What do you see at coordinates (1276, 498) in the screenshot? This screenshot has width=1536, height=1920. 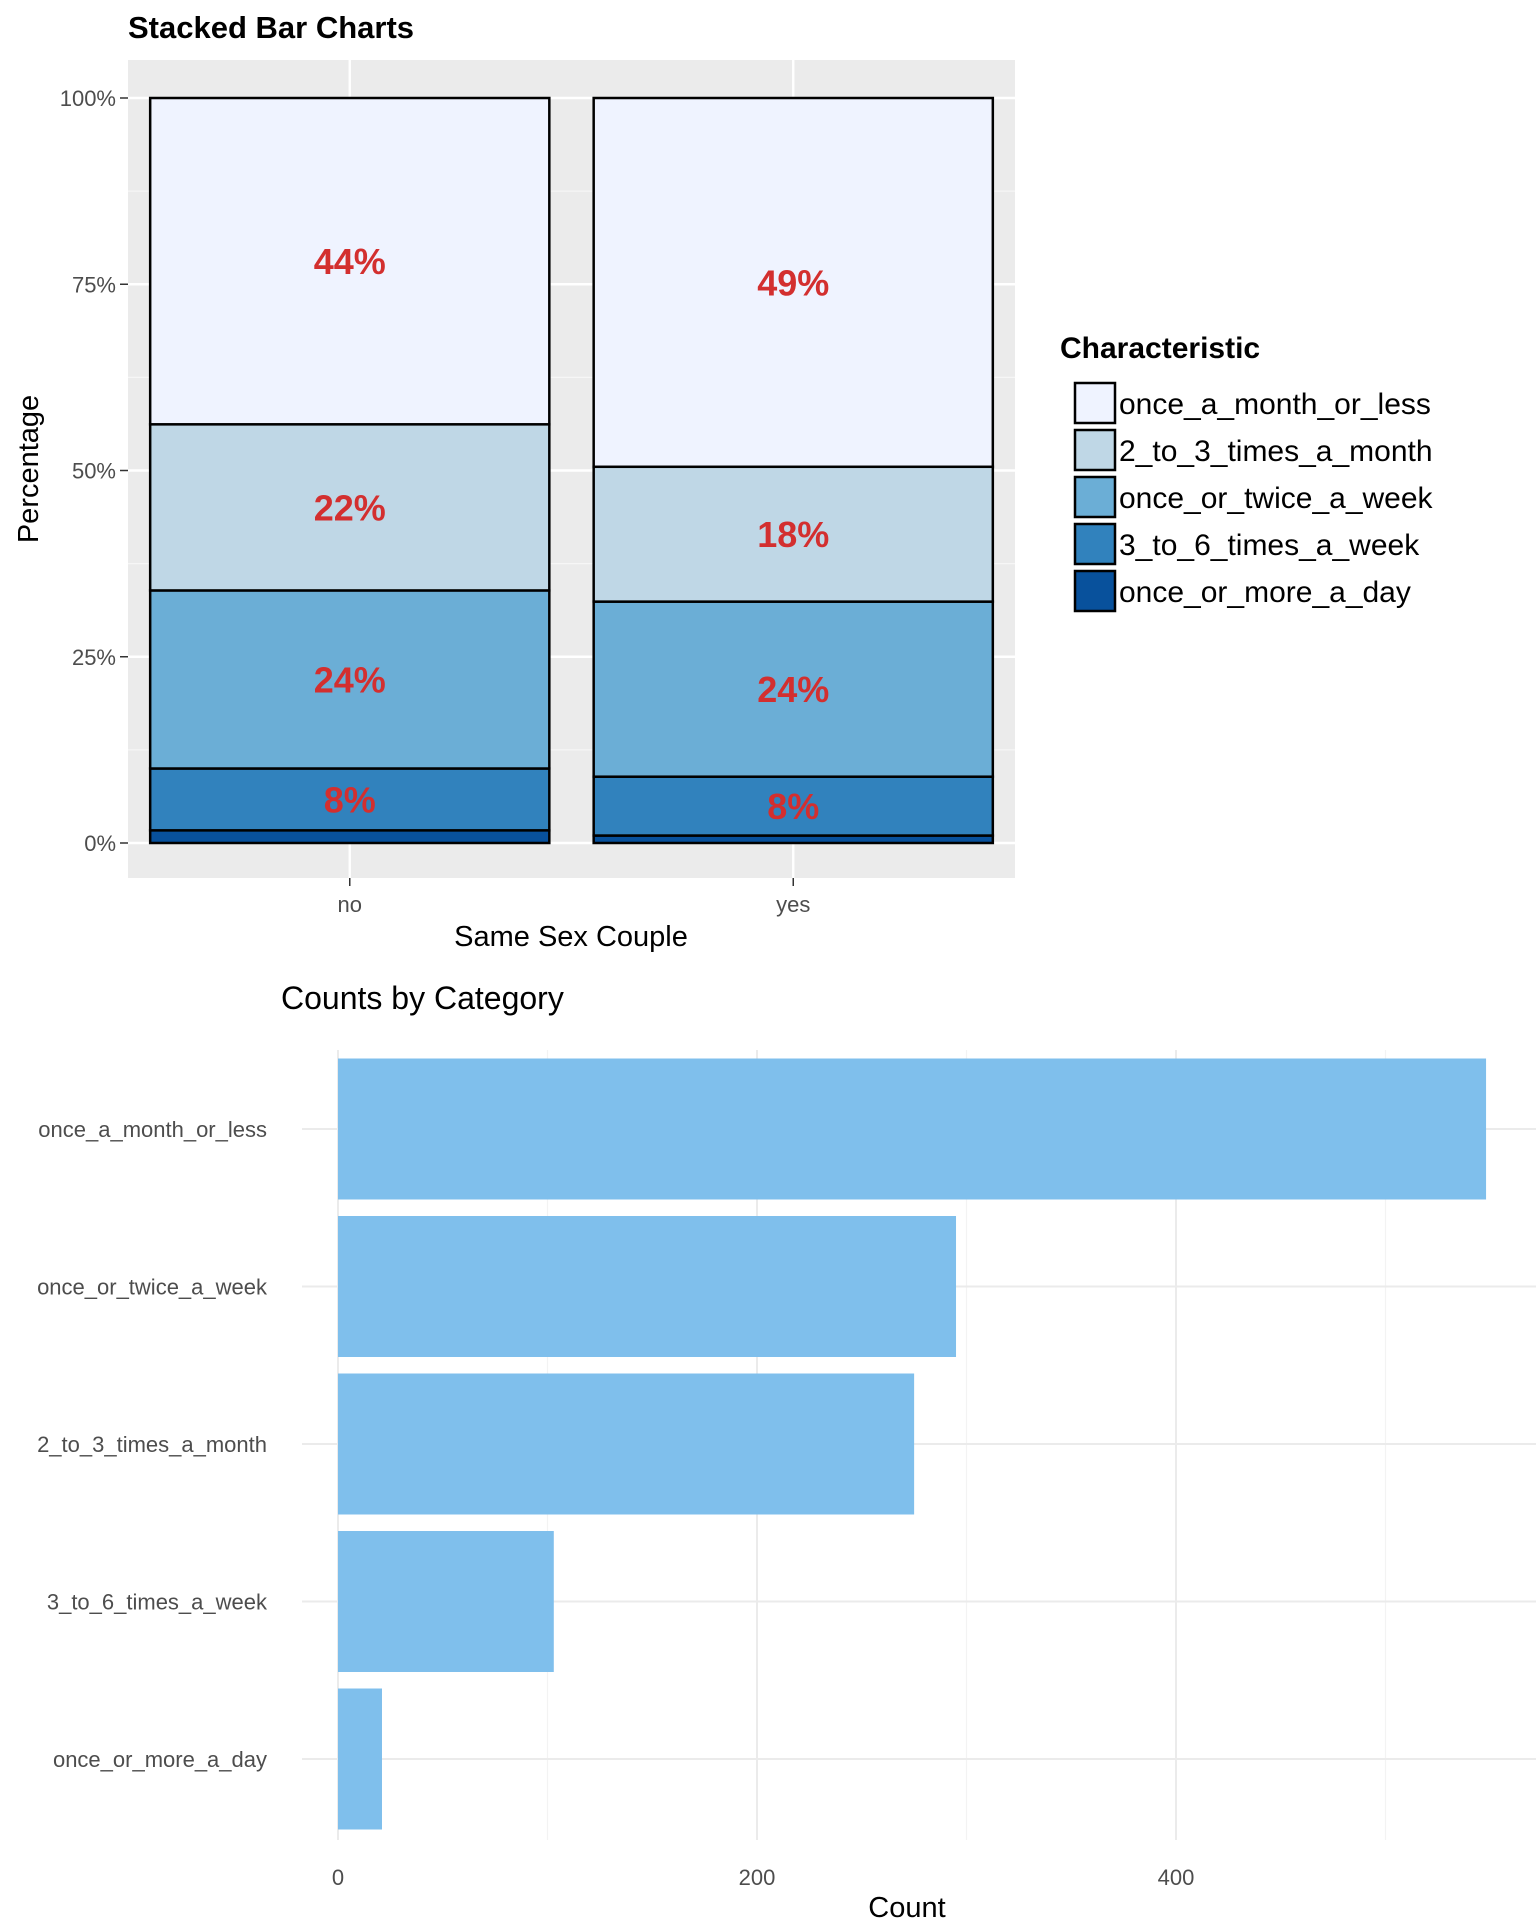 I see `legend-label: once_or_twice_a_week` at bounding box center [1276, 498].